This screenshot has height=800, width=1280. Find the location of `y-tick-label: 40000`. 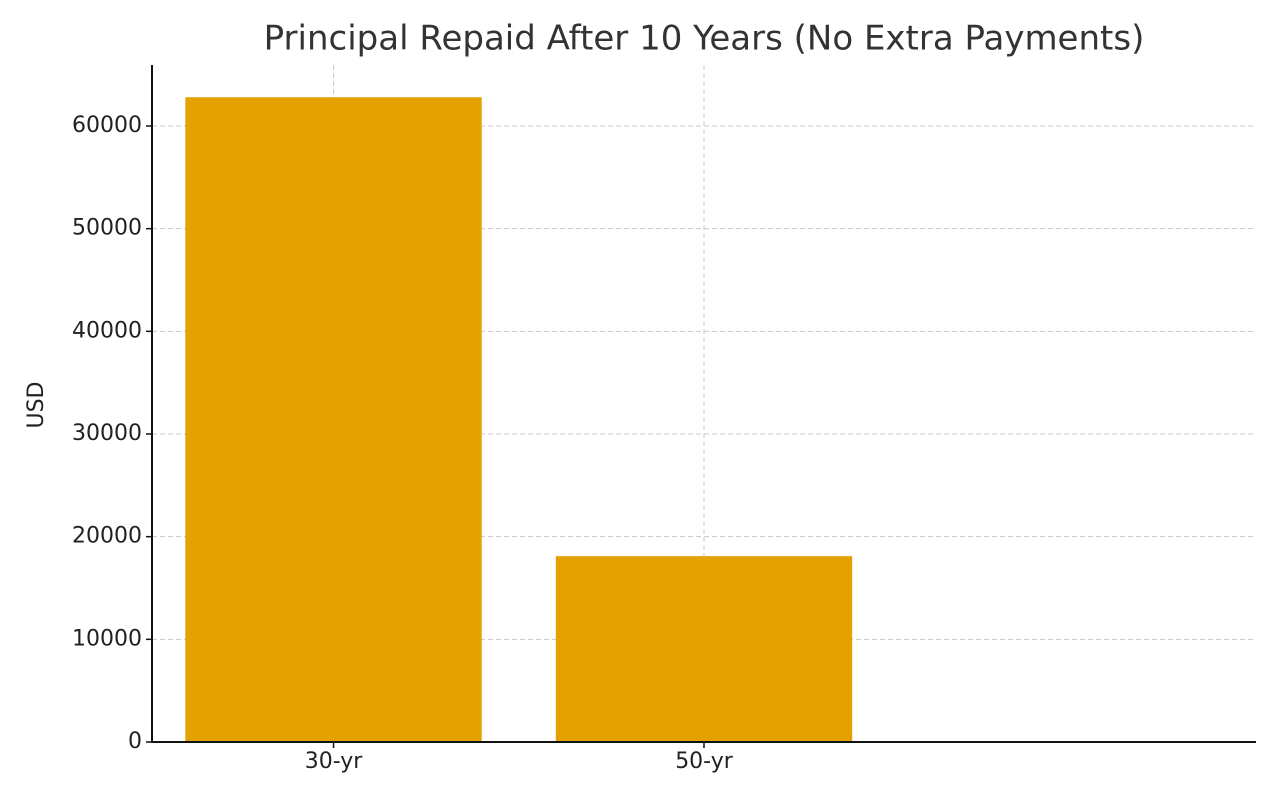

y-tick-label: 40000 is located at coordinates (107, 330).